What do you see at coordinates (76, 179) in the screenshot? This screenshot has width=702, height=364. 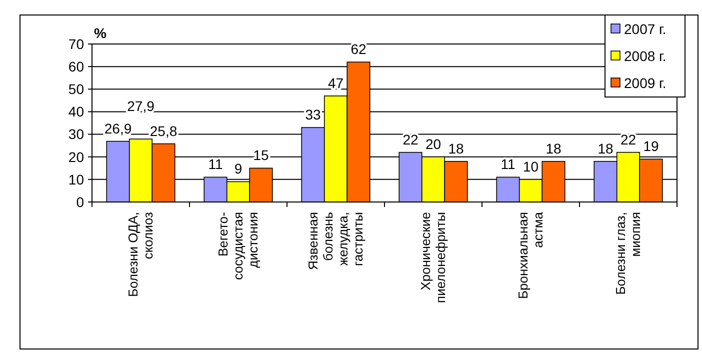 I see `y-tick-label: 10` at bounding box center [76, 179].